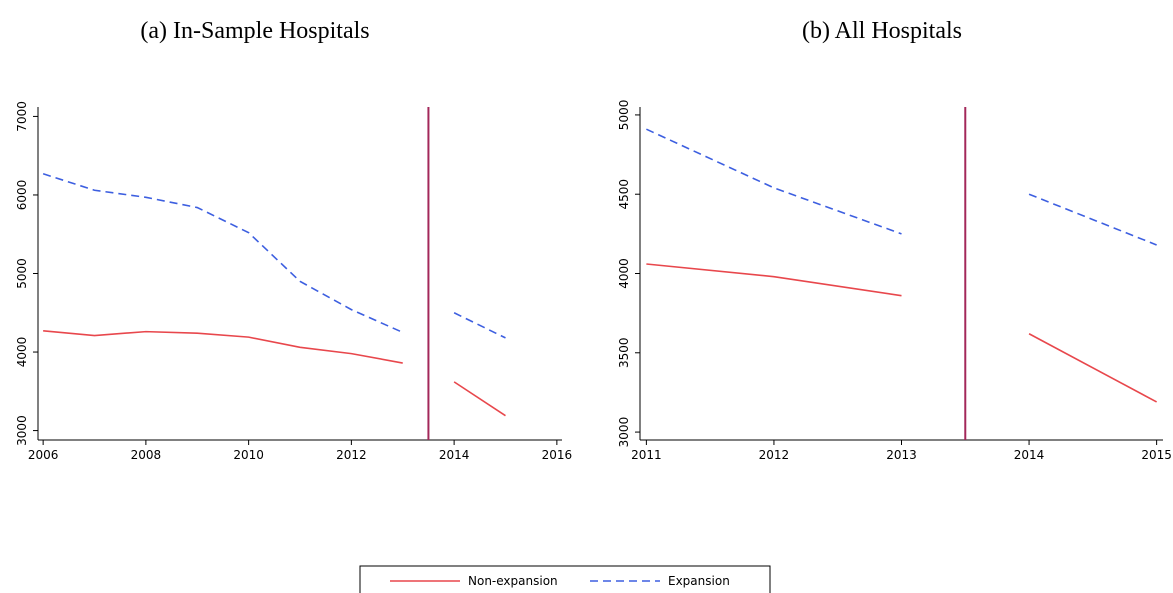 Image resolution: width=1173 pixels, height=593 pixels. I want to click on x-tick-label: 2006, so click(43, 455).